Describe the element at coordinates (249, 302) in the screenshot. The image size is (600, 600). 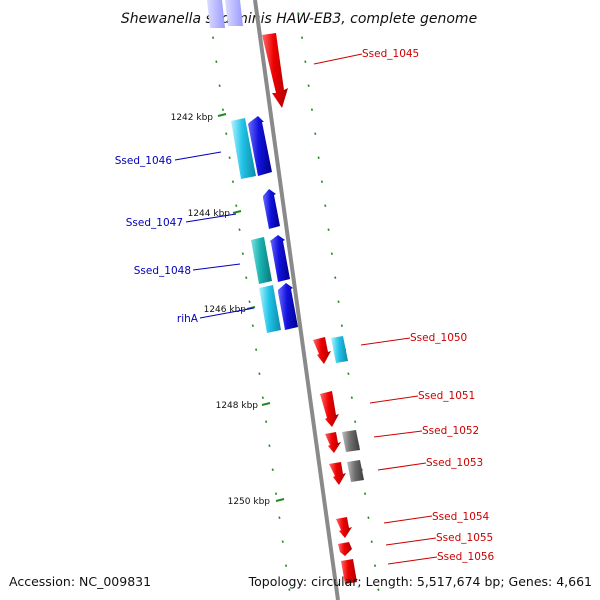
I see `left-tick-track` at that location.